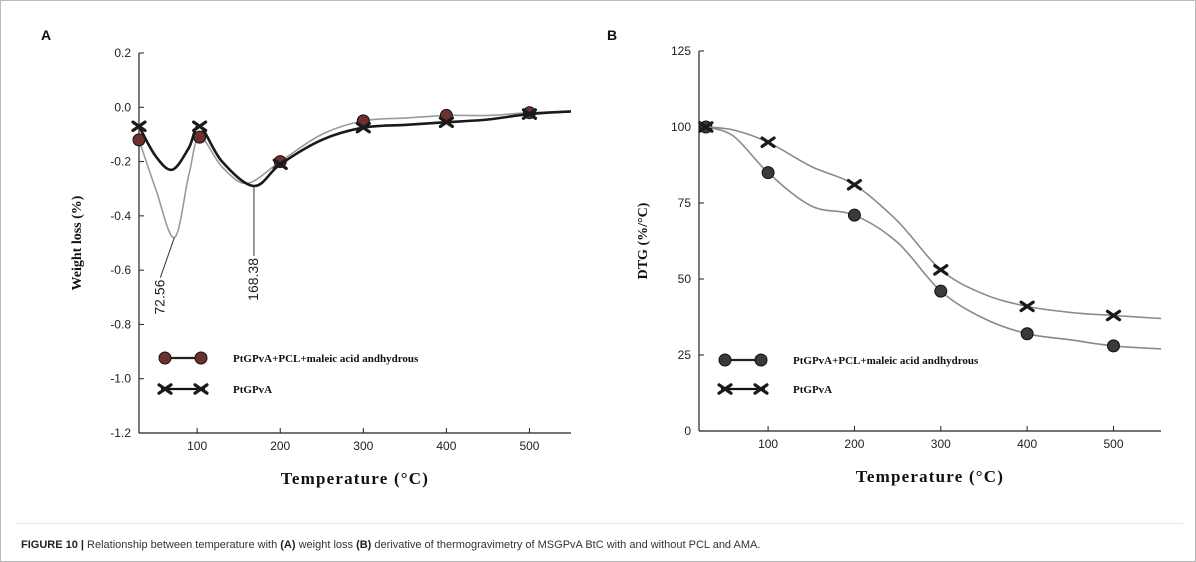 The height and width of the screenshot is (562, 1196). I want to click on caption-pre: Relationship between temperature with, so click(182, 545).